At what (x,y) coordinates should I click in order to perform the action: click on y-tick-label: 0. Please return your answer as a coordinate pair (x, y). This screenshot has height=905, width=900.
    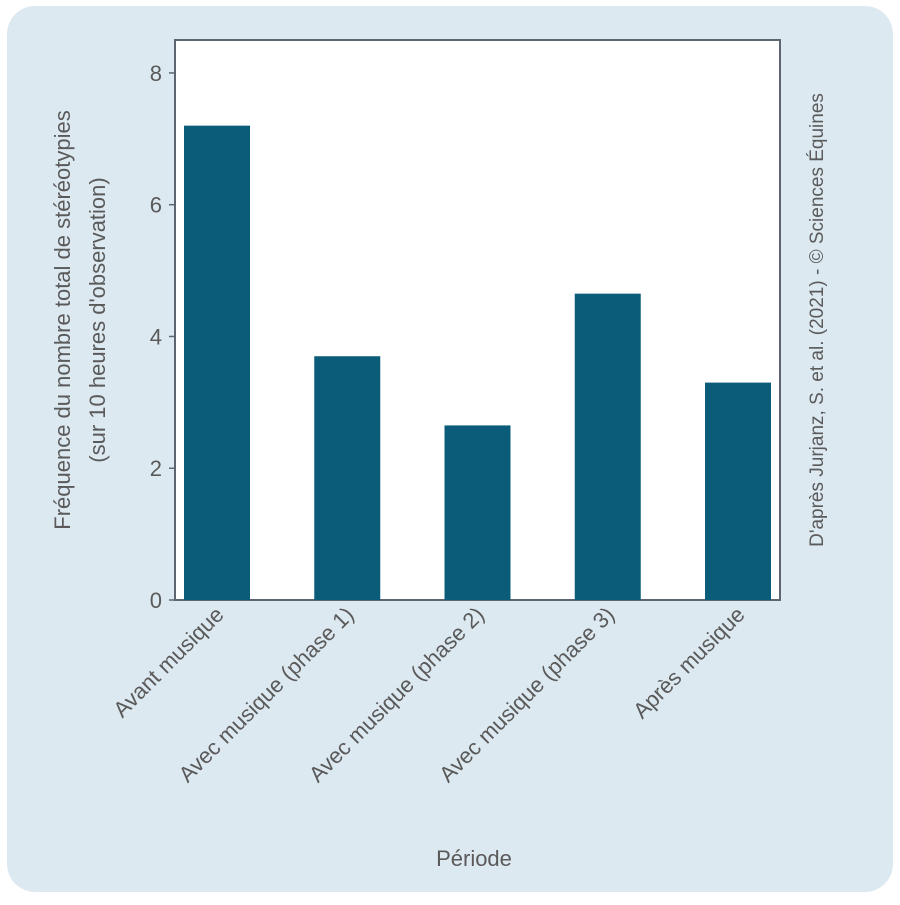
    Looking at the image, I should click on (156, 600).